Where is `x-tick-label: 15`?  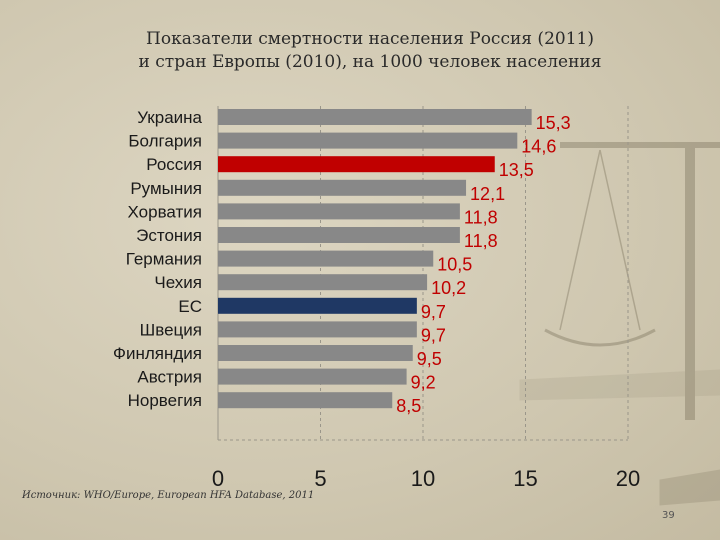 x-tick-label: 15 is located at coordinates (525, 478).